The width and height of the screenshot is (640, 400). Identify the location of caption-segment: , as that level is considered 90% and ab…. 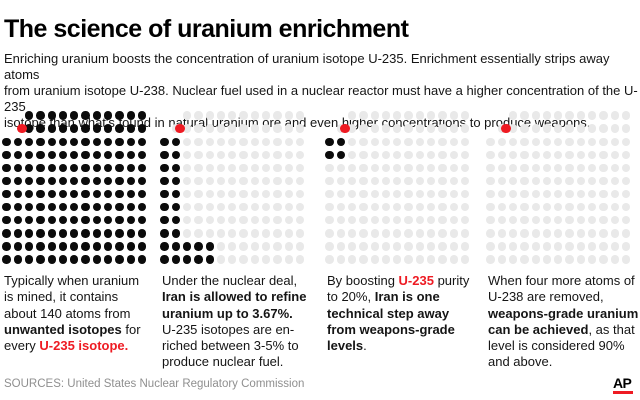
(561, 345).